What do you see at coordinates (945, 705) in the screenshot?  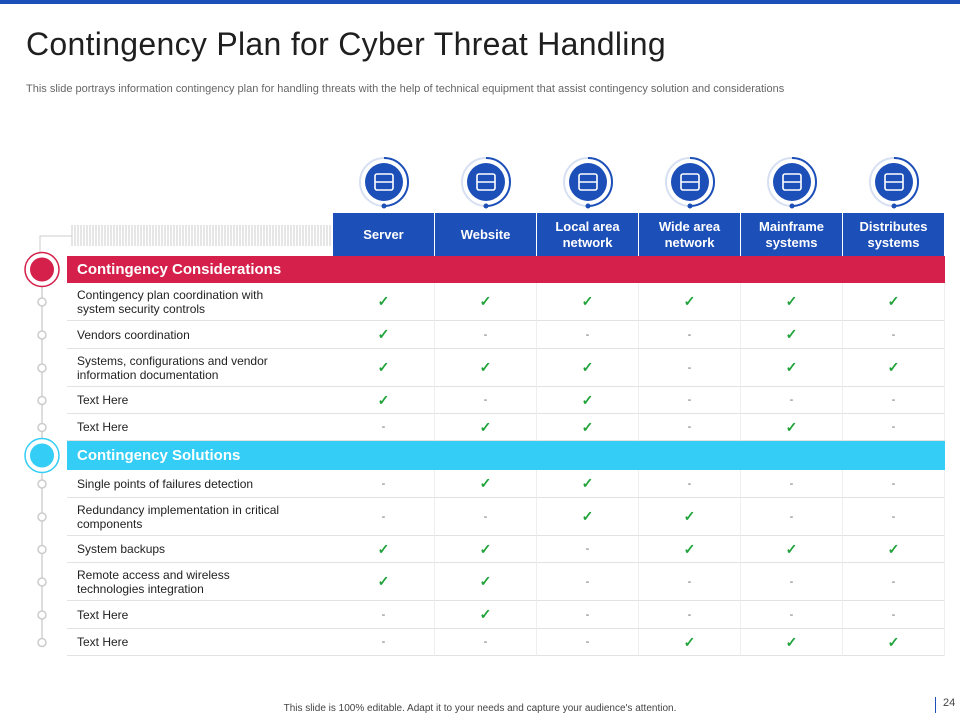 I see `page-number: 24` at bounding box center [945, 705].